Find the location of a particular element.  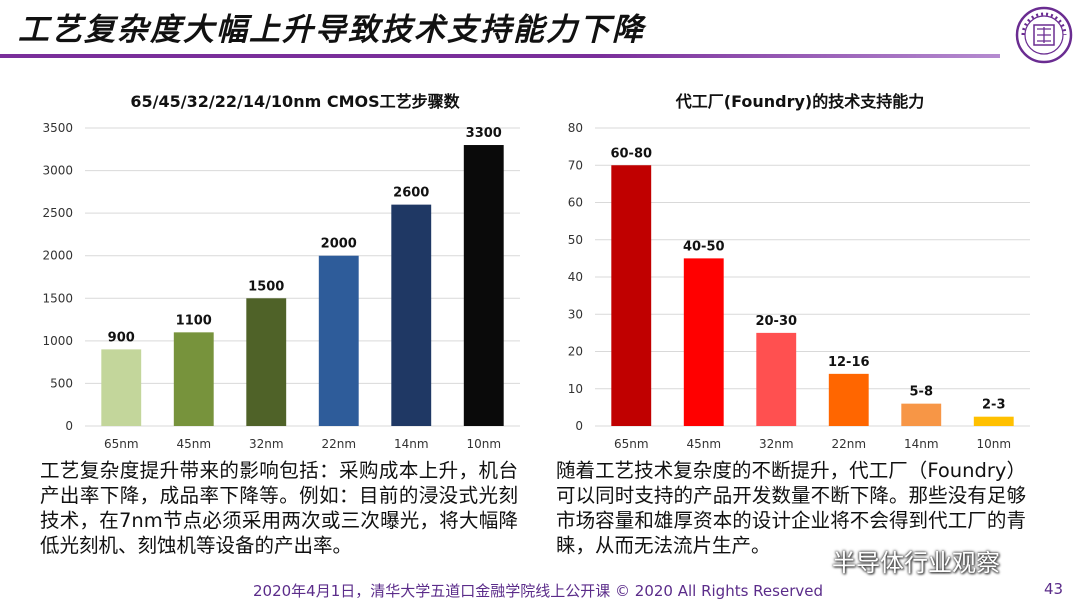

right-chart-ytick-label: 30 is located at coordinates (575, 314).